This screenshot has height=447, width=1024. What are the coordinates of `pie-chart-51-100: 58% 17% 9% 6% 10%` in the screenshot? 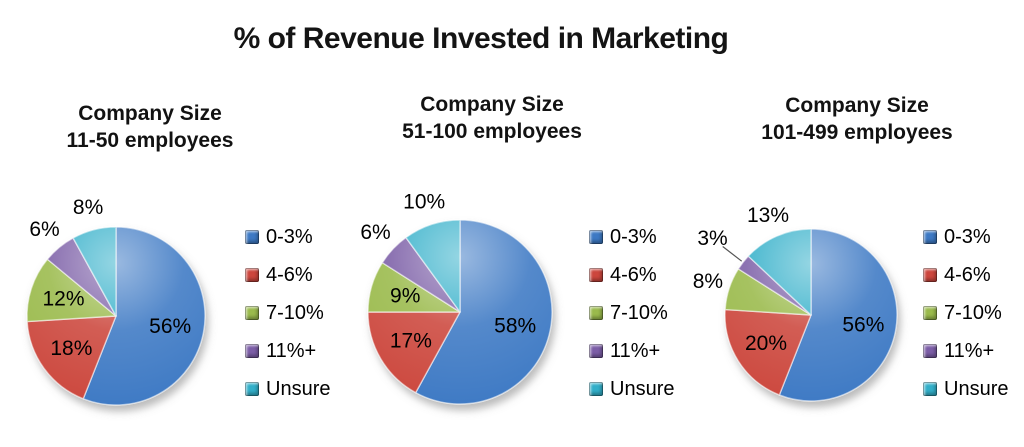 It's located at (456, 297).